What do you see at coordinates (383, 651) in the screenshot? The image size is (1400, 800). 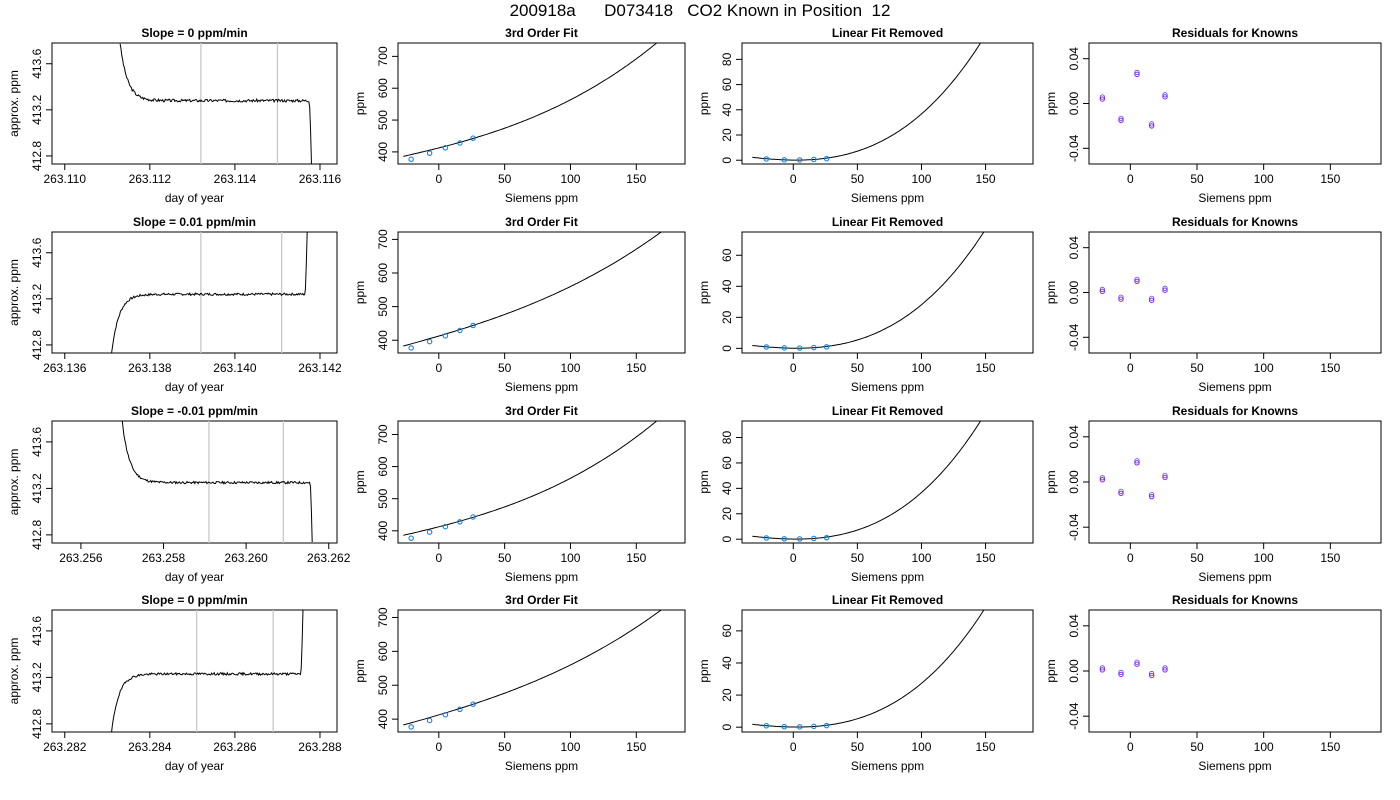 I see `y-tick-label: 600` at bounding box center [383, 651].